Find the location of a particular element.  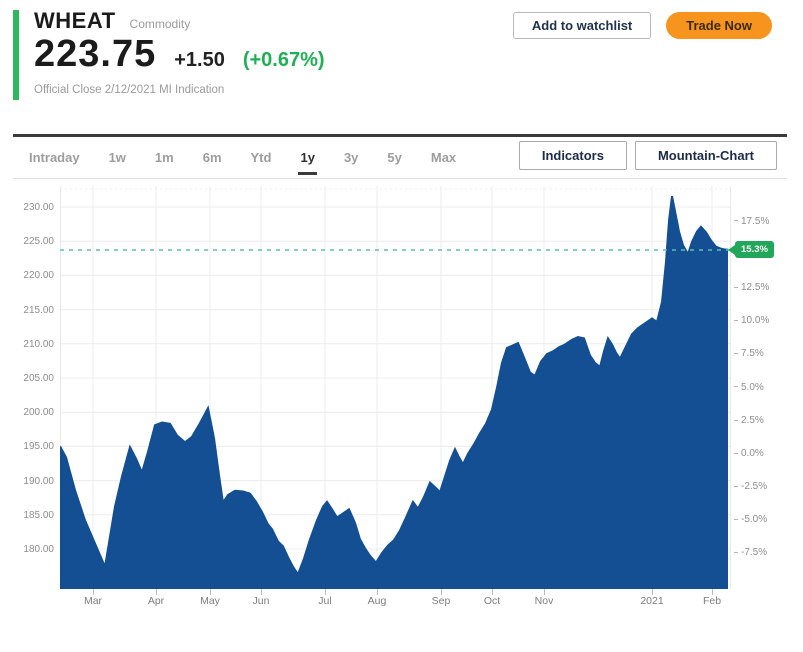

chart-type-button: Mountain-Chart is located at coordinates (705, 155).